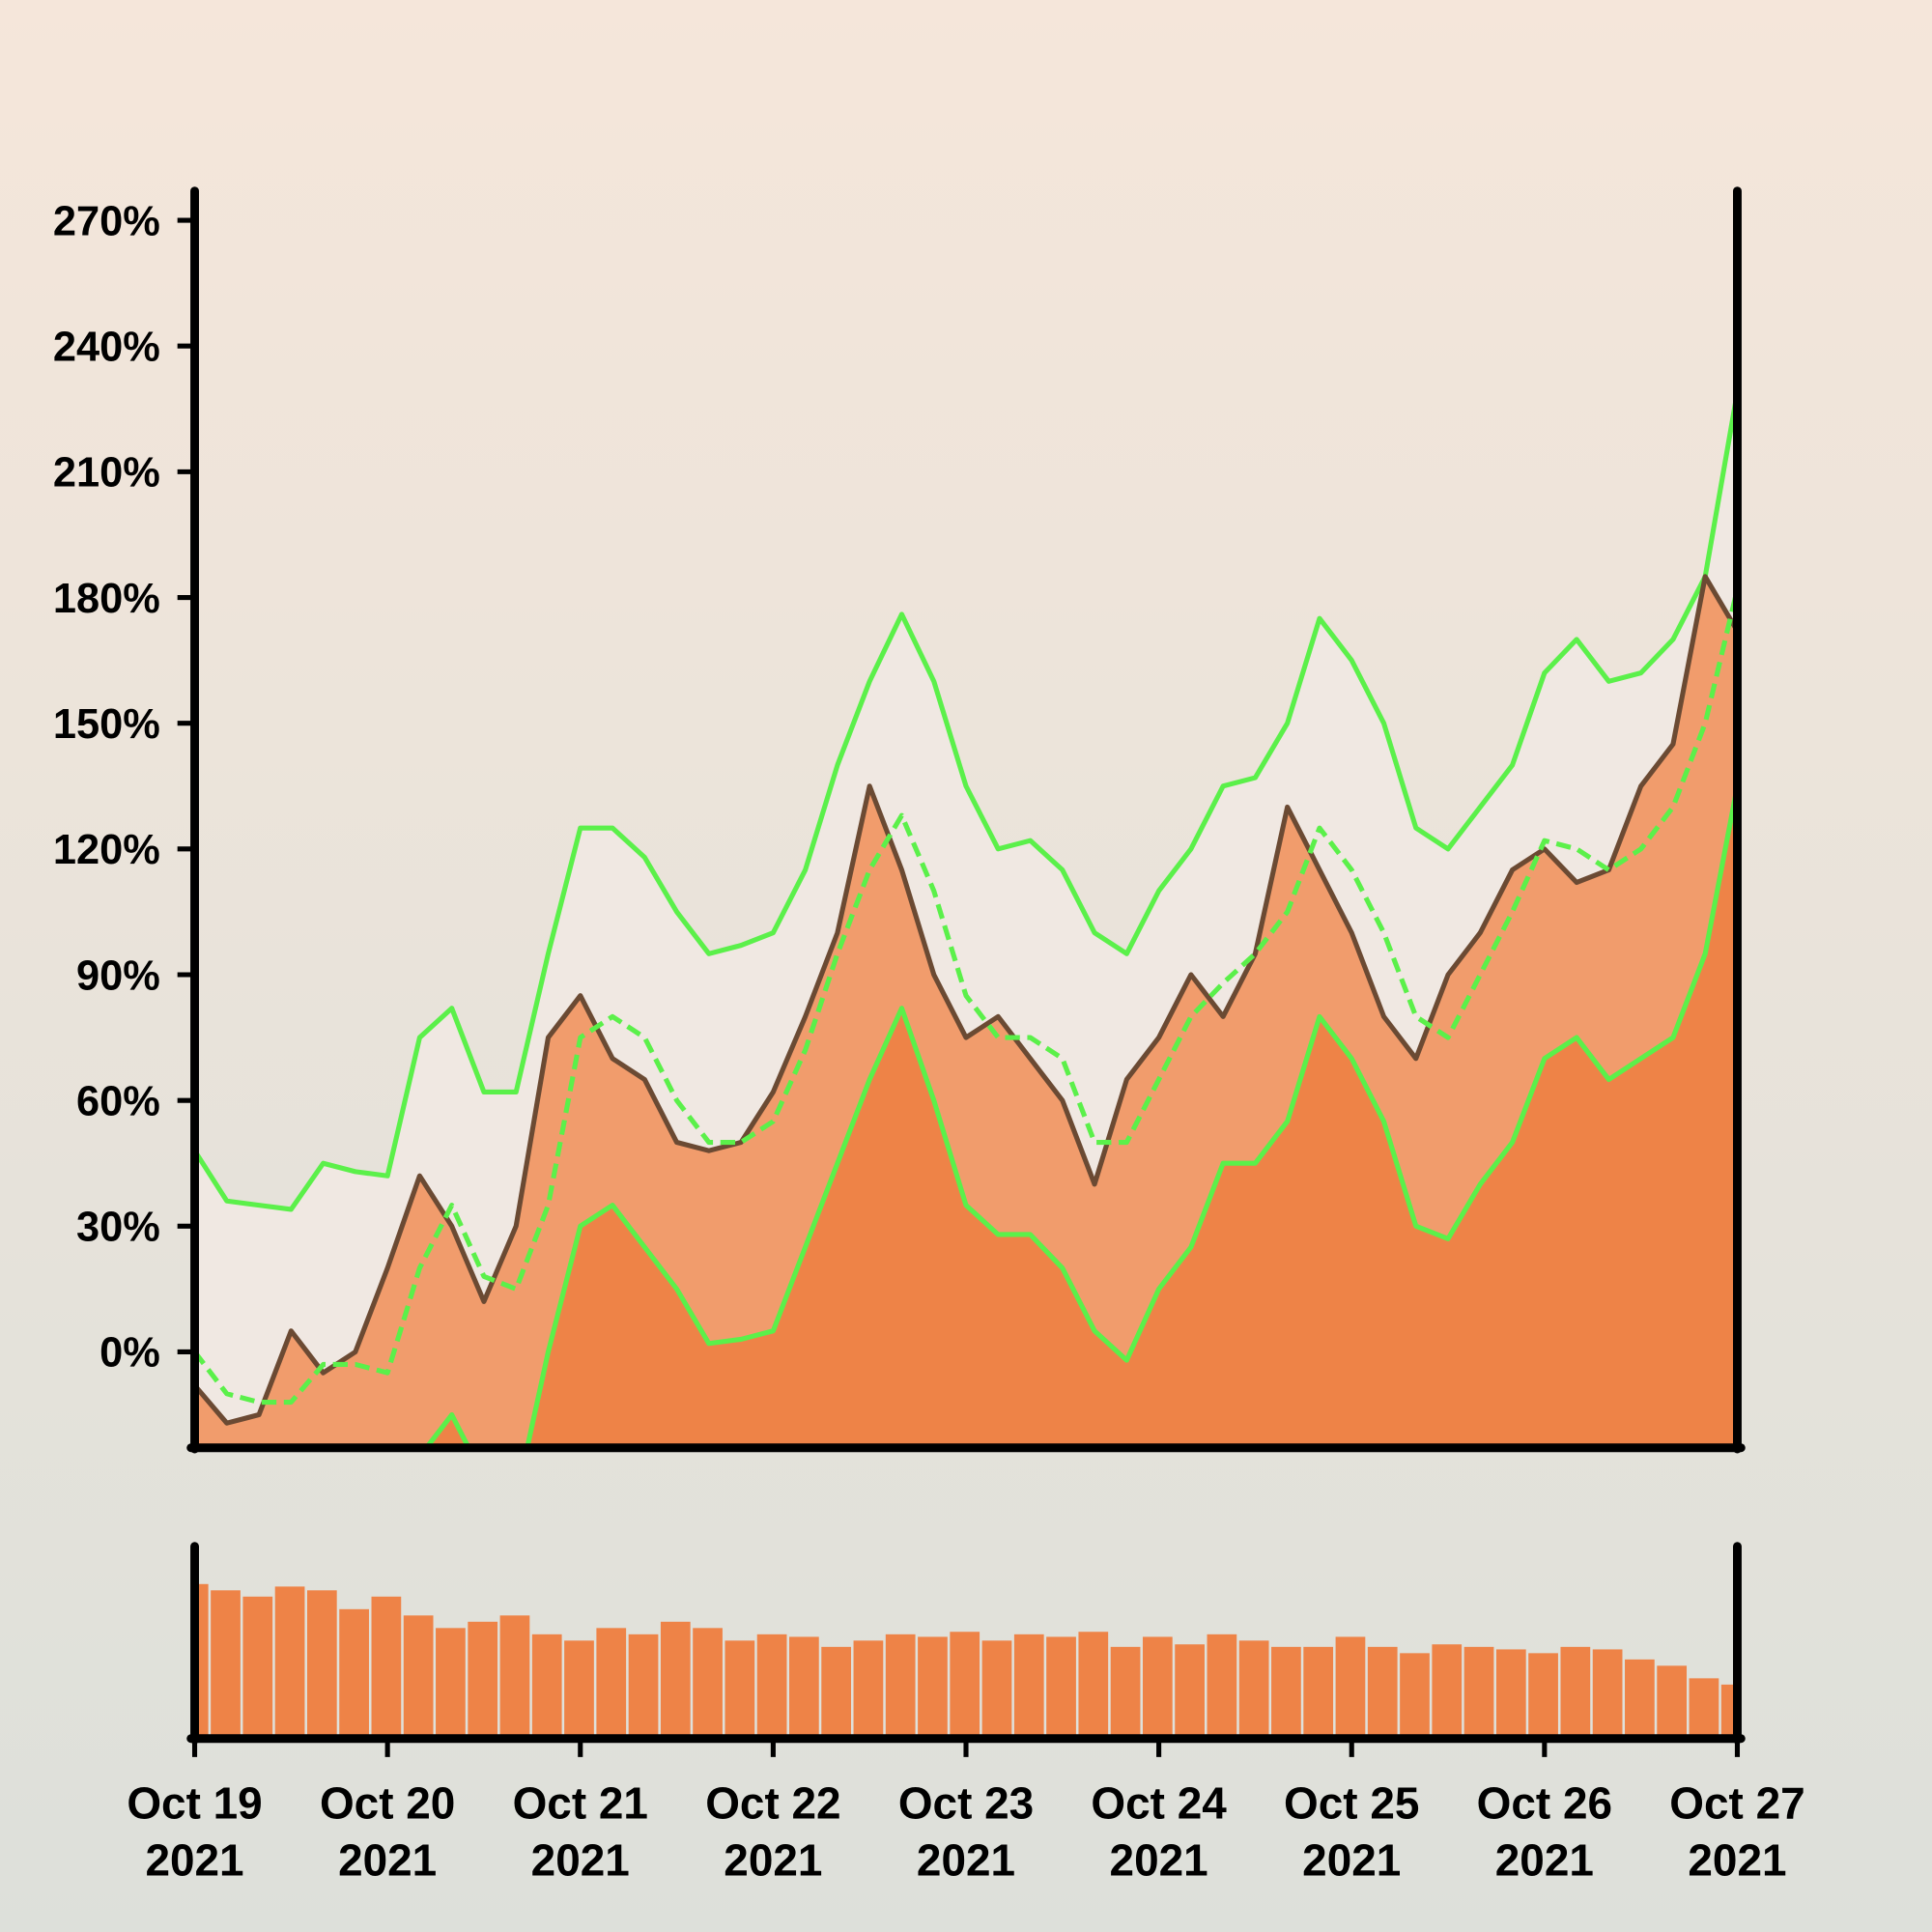  Describe the element at coordinates (1736, 1803) in the screenshot. I see `x-tick-label-line: Oct 27` at that location.